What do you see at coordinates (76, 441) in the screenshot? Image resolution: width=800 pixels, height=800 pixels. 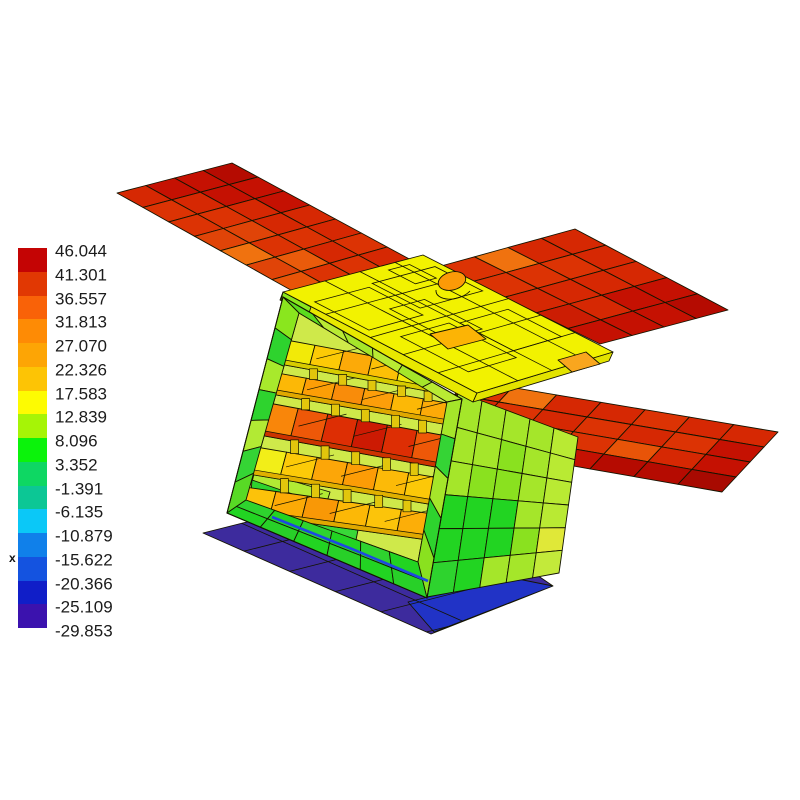 I see `legend-value-8: 8.096` at bounding box center [76, 441].